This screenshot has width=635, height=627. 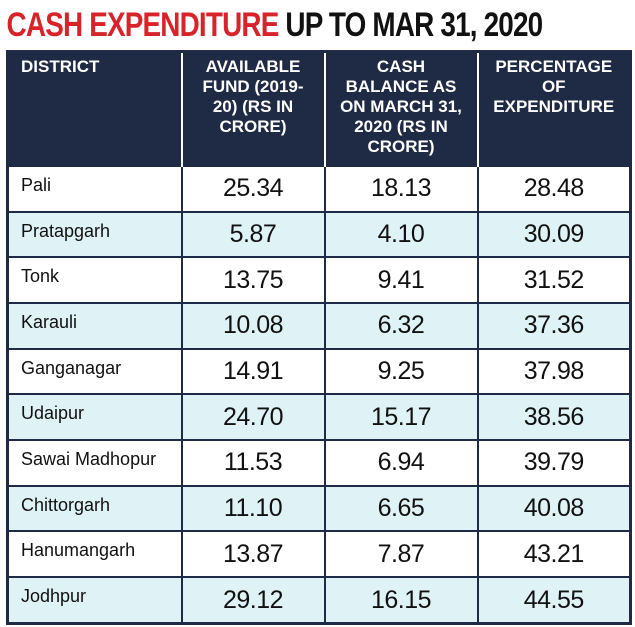 I want to click on district-cell: Hanumangarh, so click(x=94, y=554).